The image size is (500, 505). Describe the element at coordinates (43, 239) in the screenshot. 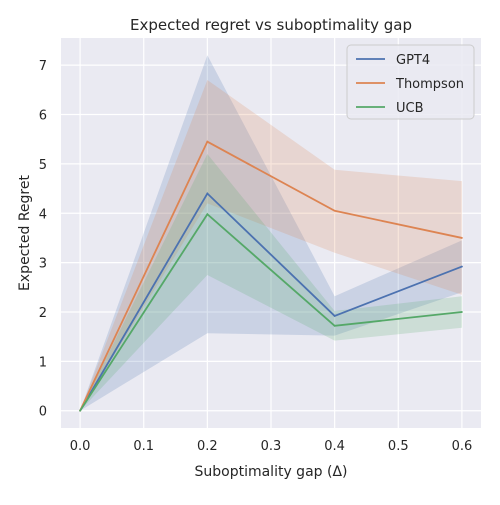

I see `y-axis-ticks: 0 1 2 3 4 5 6 7` at that location.